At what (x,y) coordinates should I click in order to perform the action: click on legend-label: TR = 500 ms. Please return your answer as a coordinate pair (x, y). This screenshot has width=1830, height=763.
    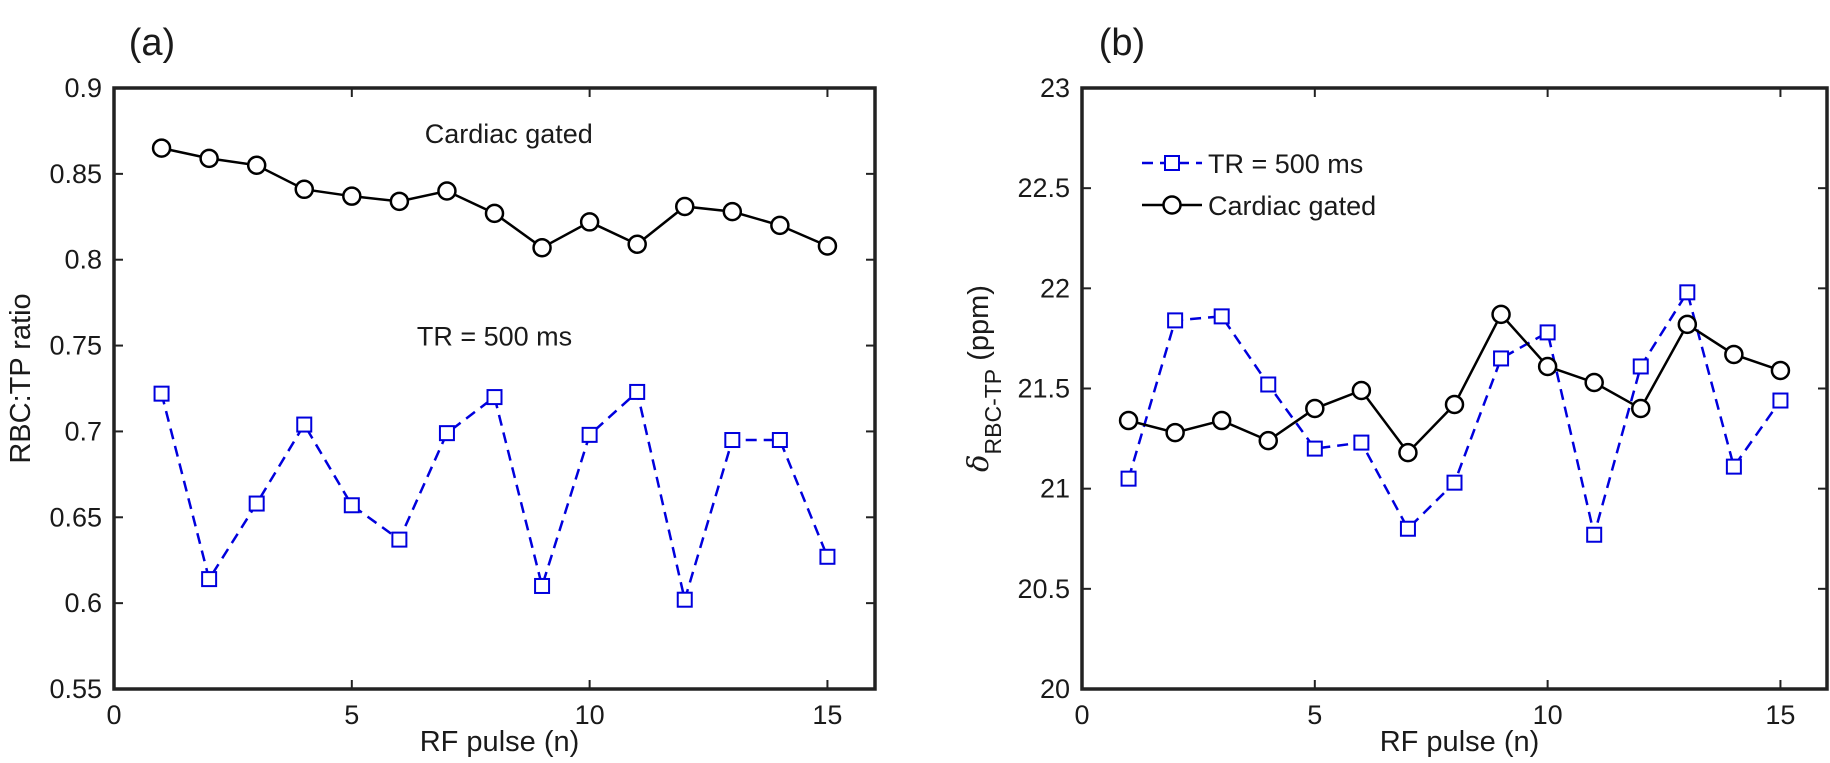
    Looking at the image, I should click on (1285, 164).